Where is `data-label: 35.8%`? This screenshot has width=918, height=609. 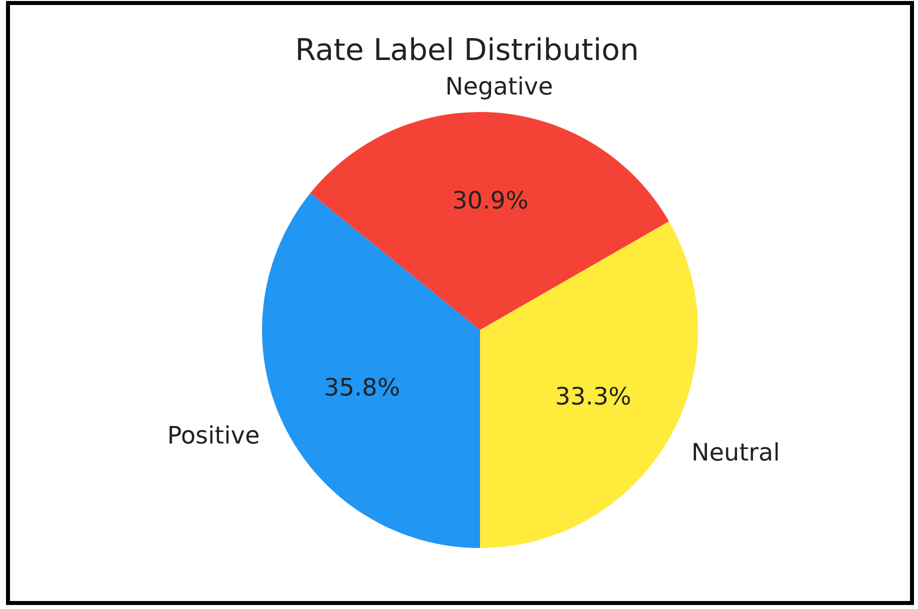 data-label: 35.8% is located at coordinates (362, 387).